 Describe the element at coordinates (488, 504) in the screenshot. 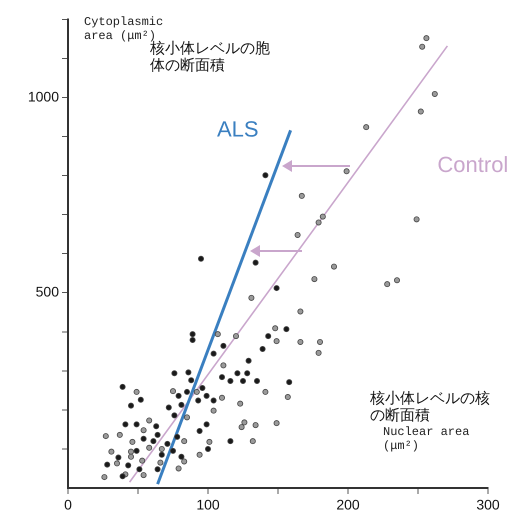

I see `x-tick-label: 300` at that location.